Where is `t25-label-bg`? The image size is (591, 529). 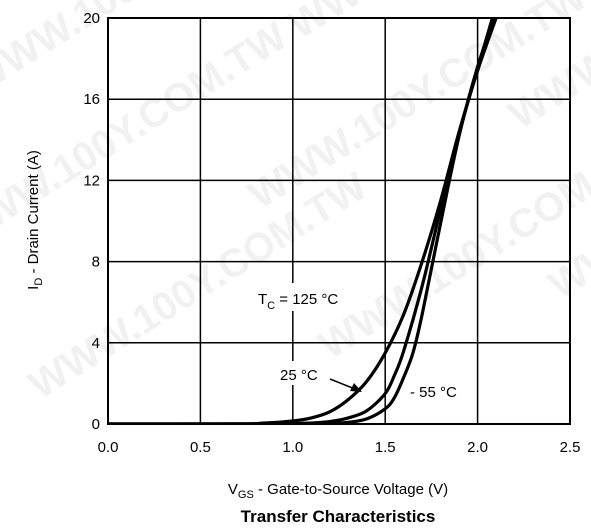 t25-label-bg is located at coordinates (302, 373).